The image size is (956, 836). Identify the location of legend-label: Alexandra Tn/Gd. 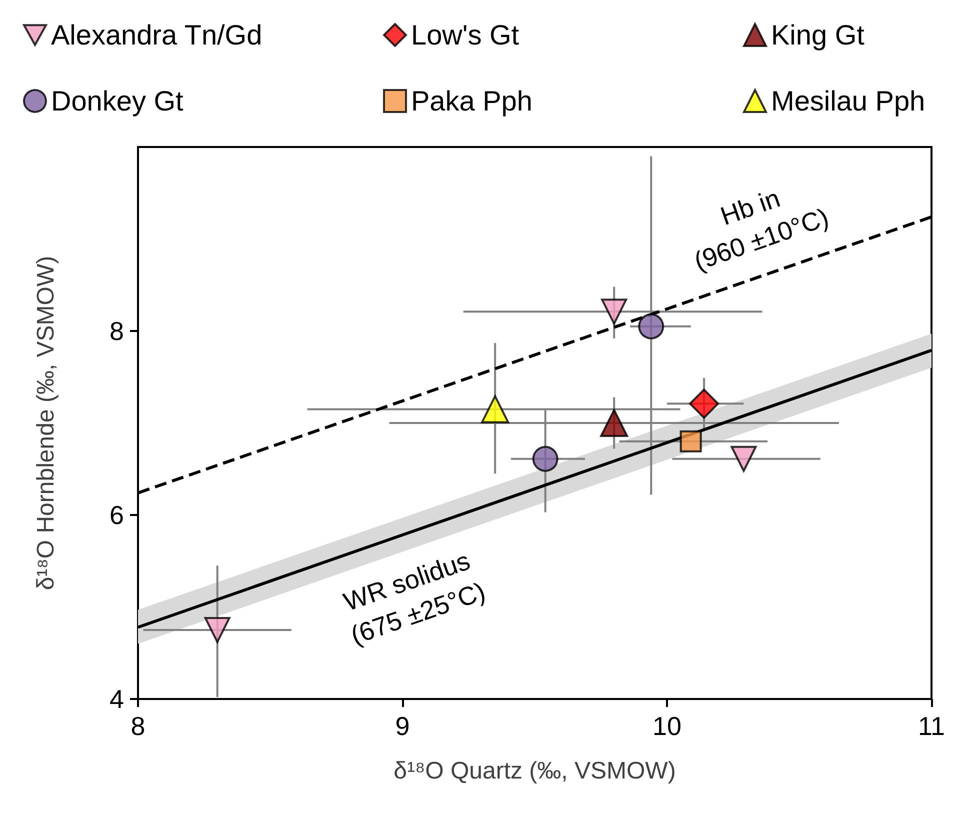
(156, 35).